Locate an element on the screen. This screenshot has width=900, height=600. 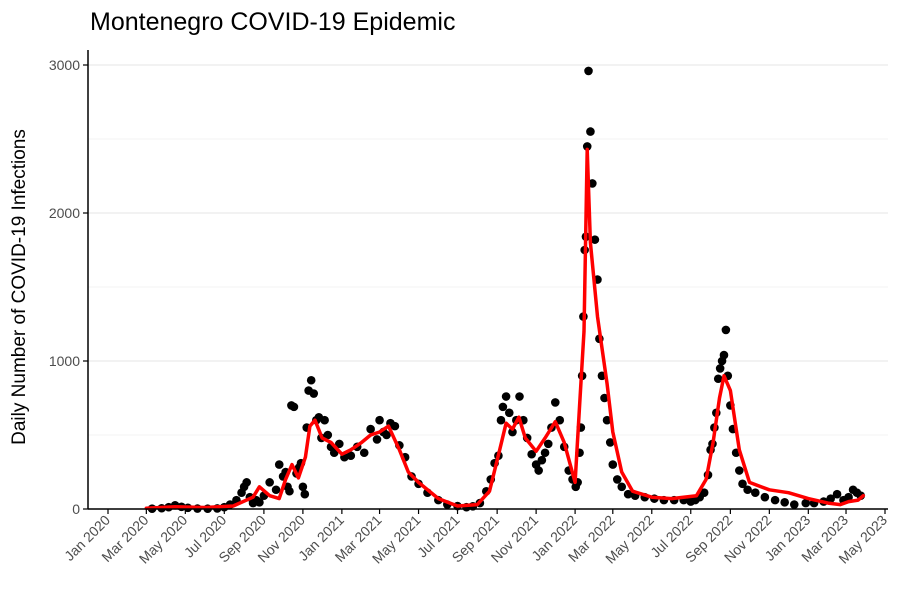
y-tick-label: 2000 is located at coordinates (64, 213).